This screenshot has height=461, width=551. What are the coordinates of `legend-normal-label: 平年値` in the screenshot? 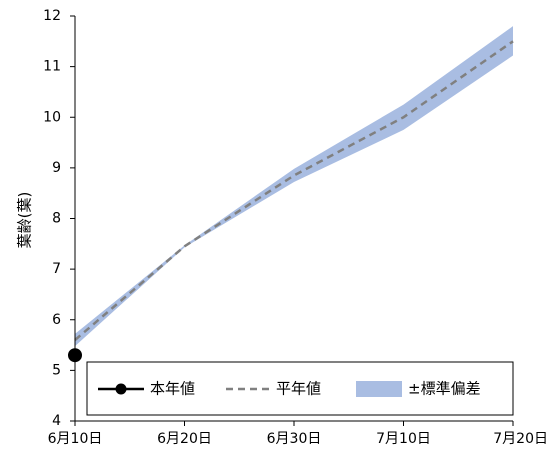 It's located at (298, 389).